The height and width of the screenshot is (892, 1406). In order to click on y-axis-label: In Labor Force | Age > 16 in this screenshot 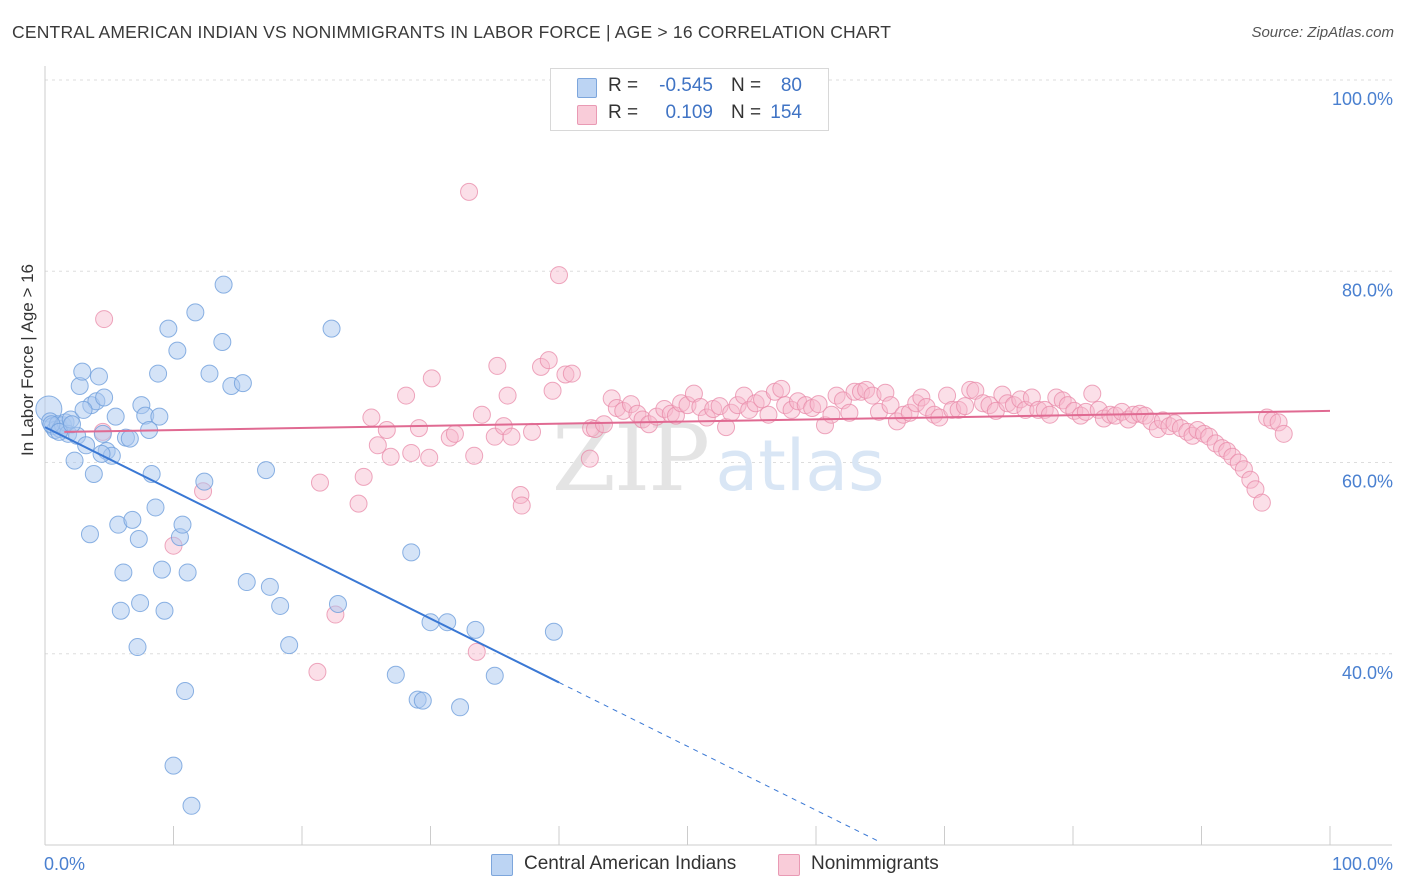, I will do `click(27, 359)`.